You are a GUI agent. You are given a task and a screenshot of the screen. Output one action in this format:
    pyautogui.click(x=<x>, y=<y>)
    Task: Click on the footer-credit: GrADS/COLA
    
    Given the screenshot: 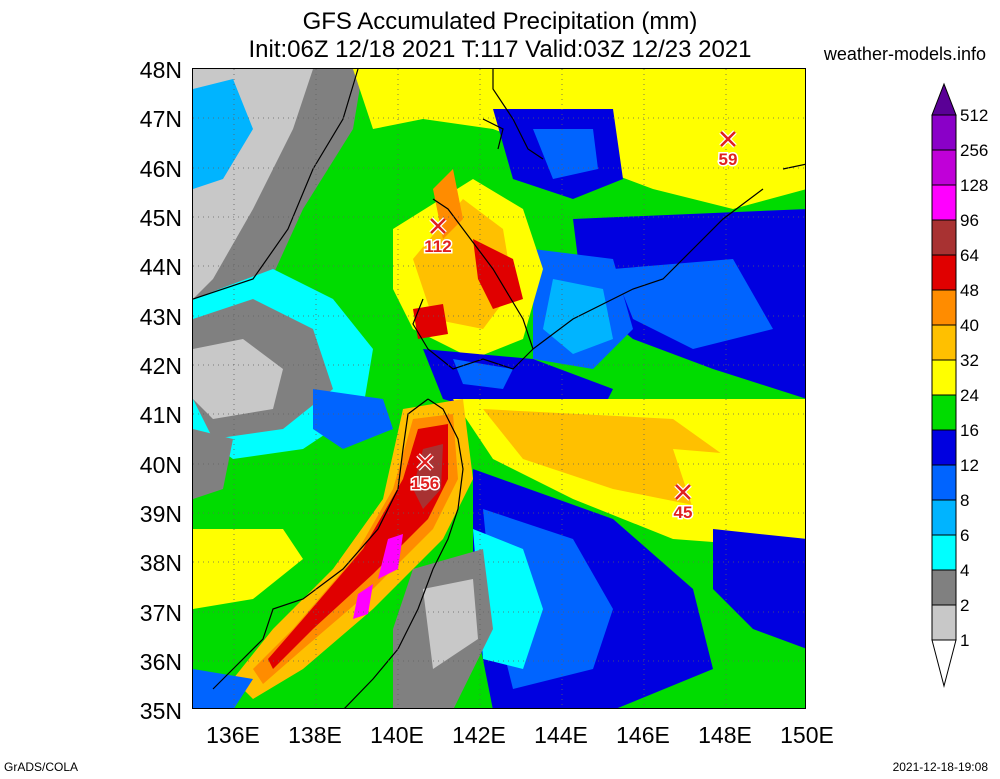 What is the action you would take?
    pyautogui.click(x=41, y=767)
    